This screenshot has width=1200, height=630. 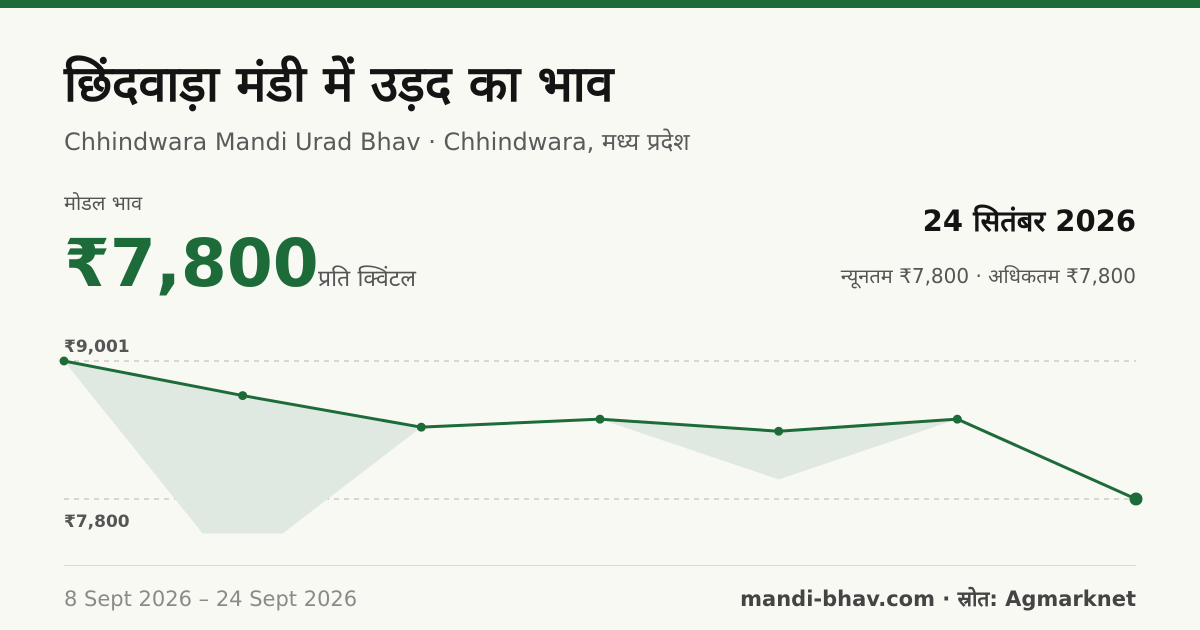 What do you see at coordinates (938, 599) in the screenshot?
I see `data-source: mandi-bhav.com · स्रोत: Agmarknet` at bounding box center [938, 599].